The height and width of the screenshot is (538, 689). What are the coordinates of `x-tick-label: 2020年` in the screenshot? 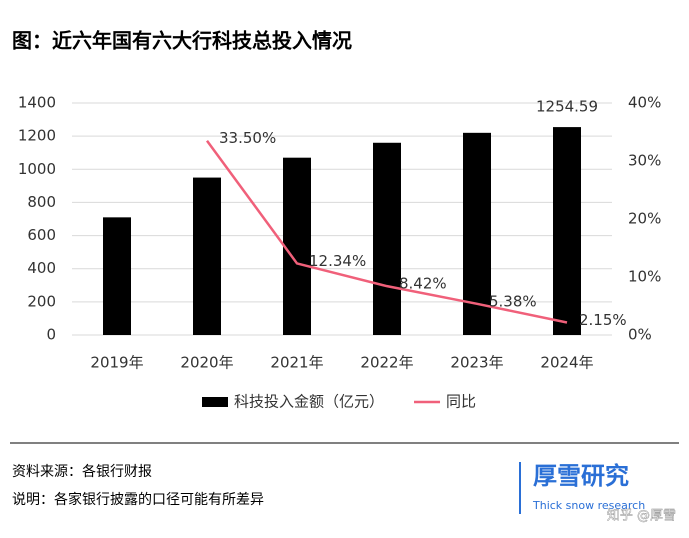 It's located at (206, 363).